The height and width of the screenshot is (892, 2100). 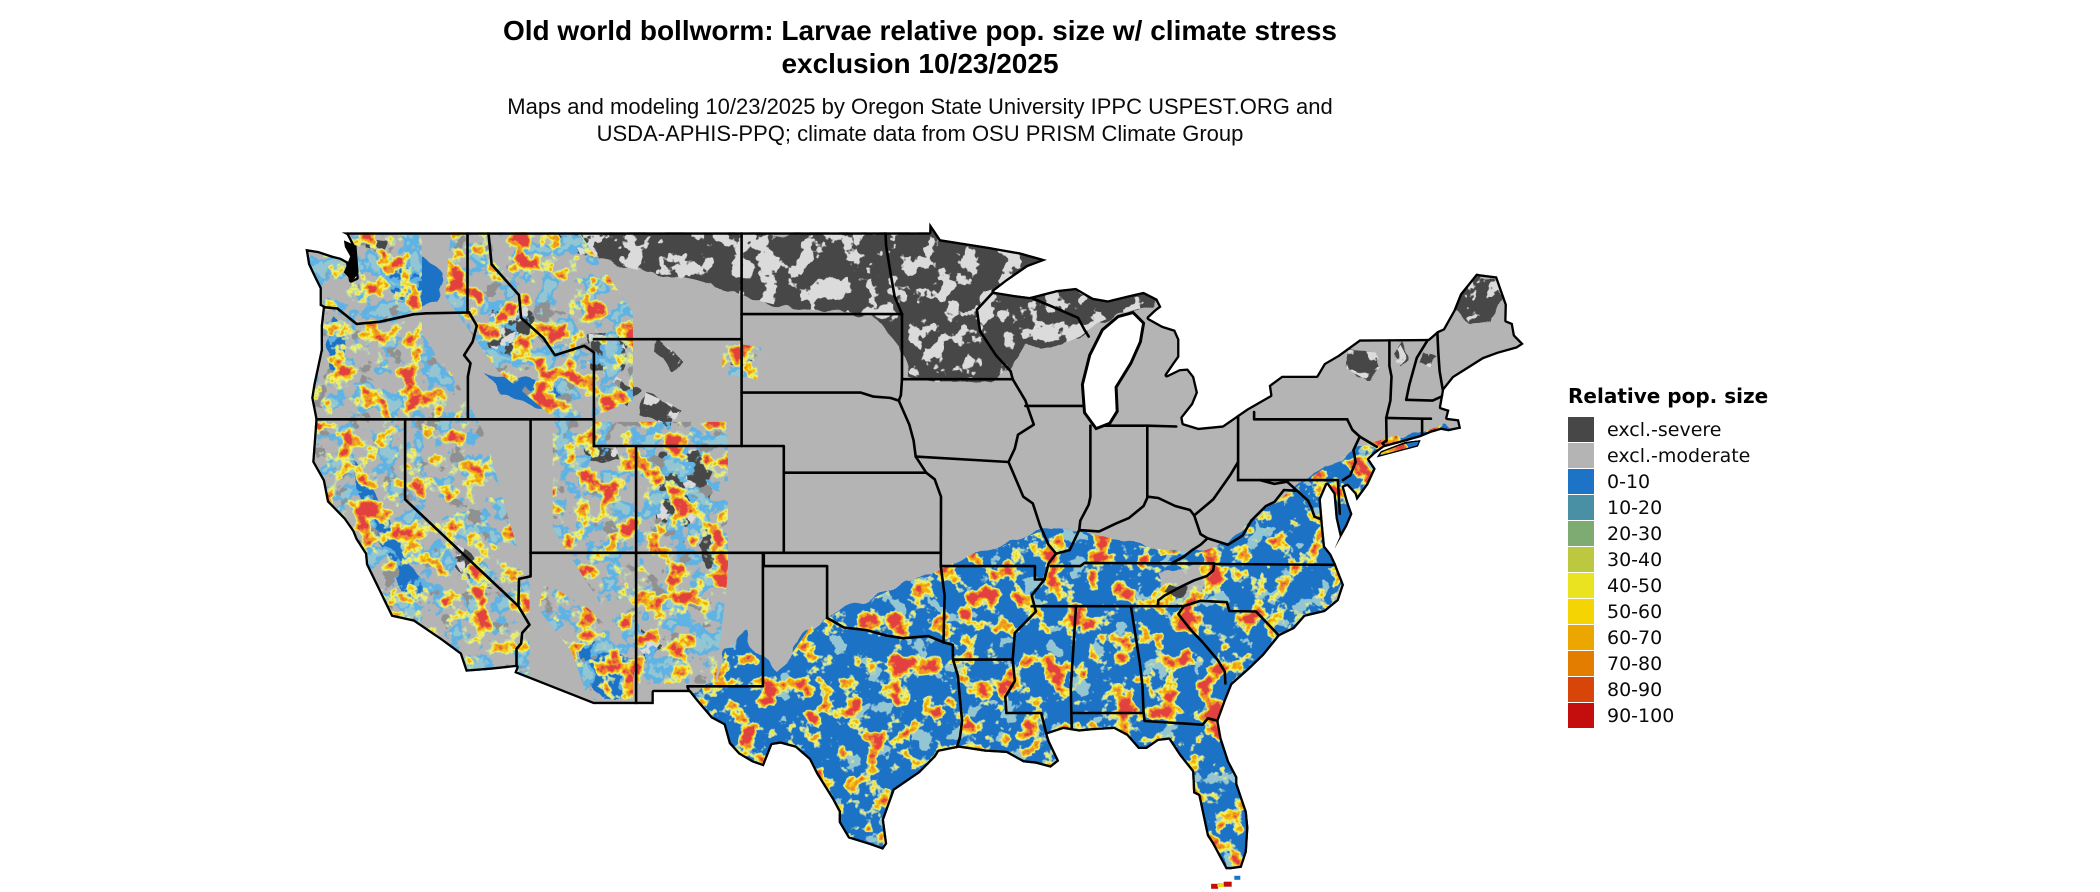 What do you see at coordinates (1635, 611) in the screenshot?
I see `legend-label: 50-60` at bounding box center [1635, 611].